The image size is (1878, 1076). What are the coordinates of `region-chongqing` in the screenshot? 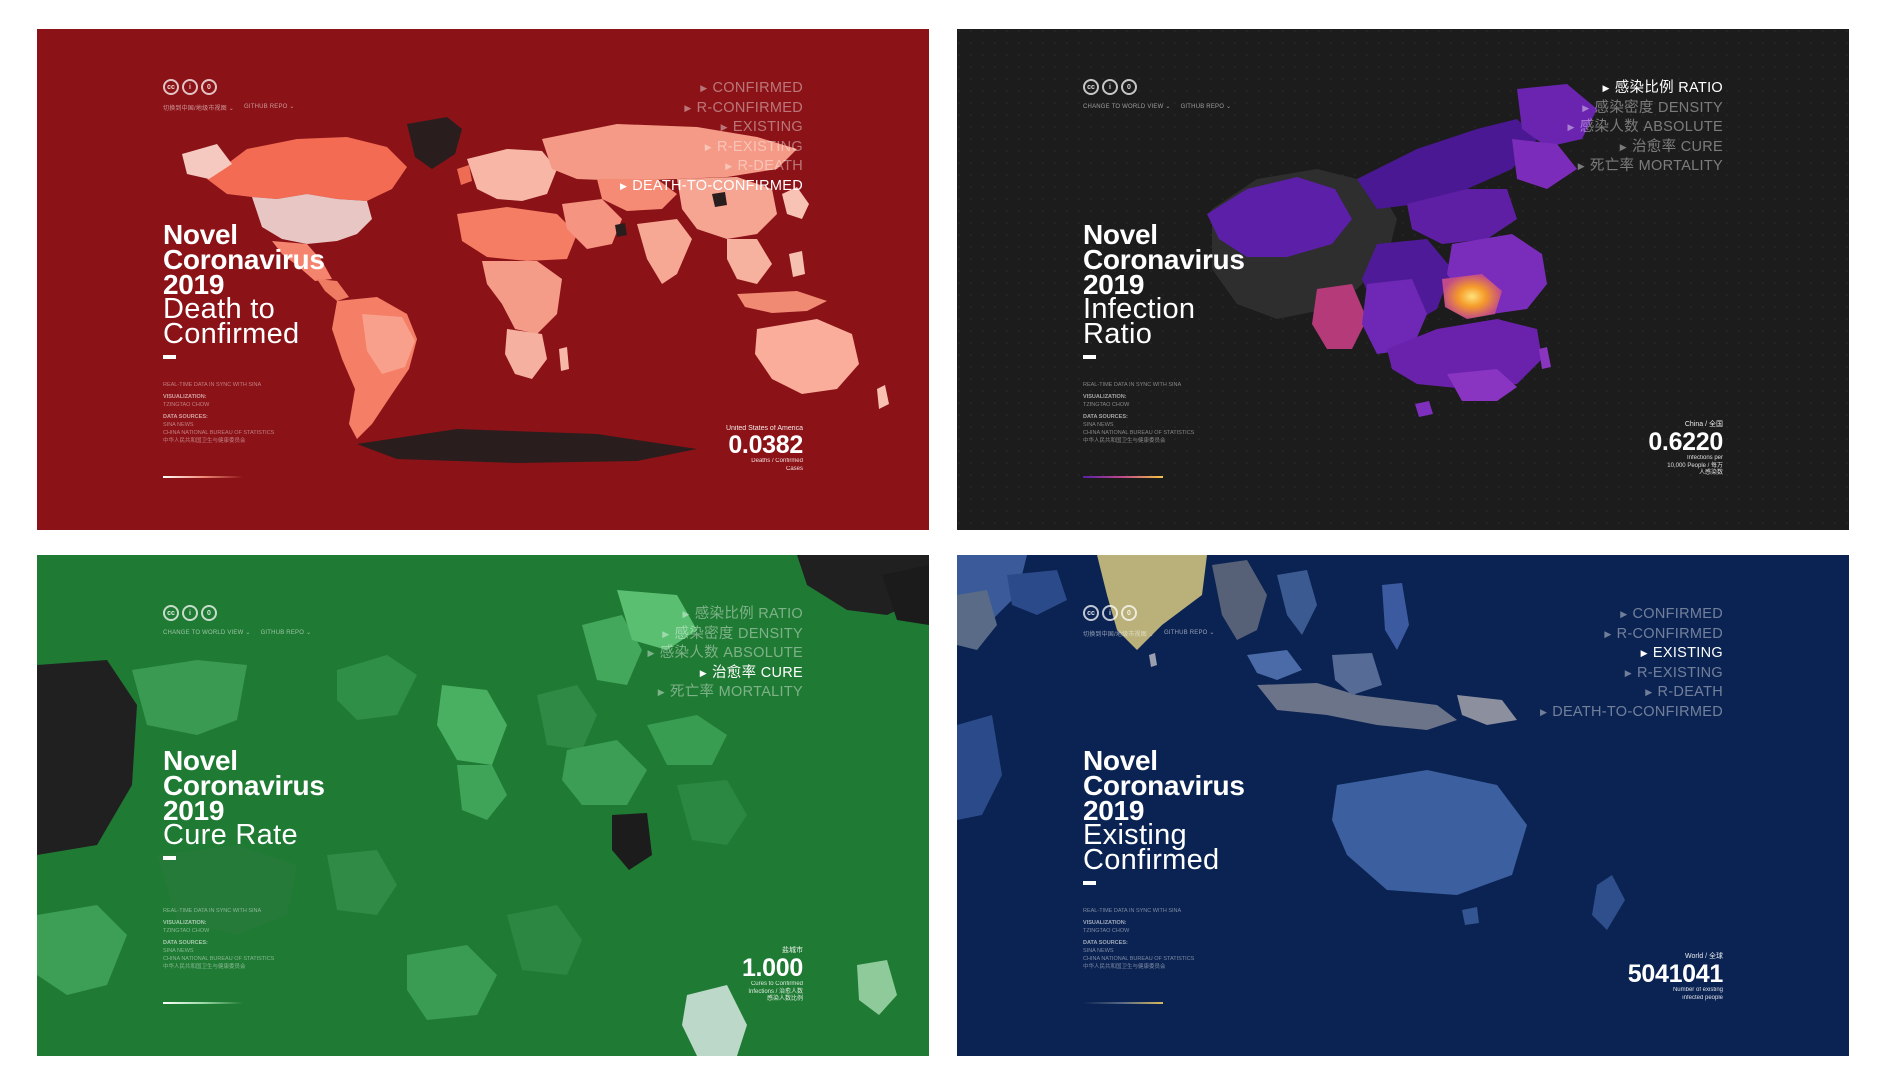 It's located at (362, 882).